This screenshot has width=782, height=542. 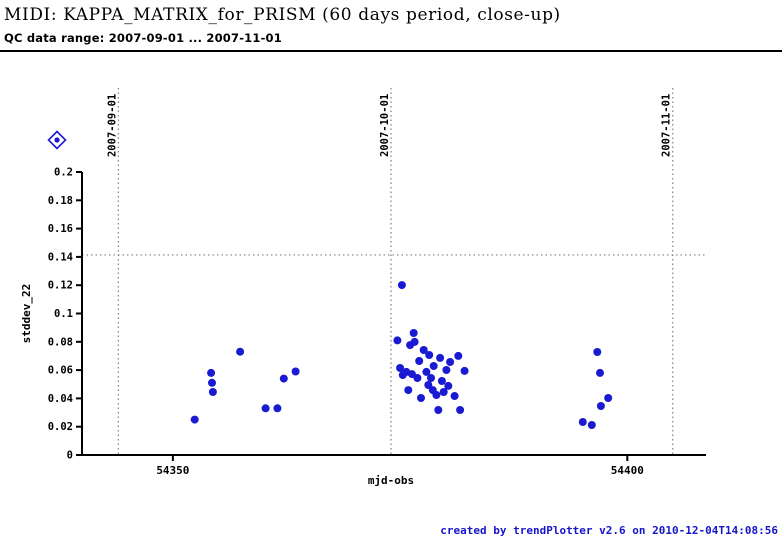 I want to click on date-gridline-label: 2007-11-01, so click(x=667, y=125).